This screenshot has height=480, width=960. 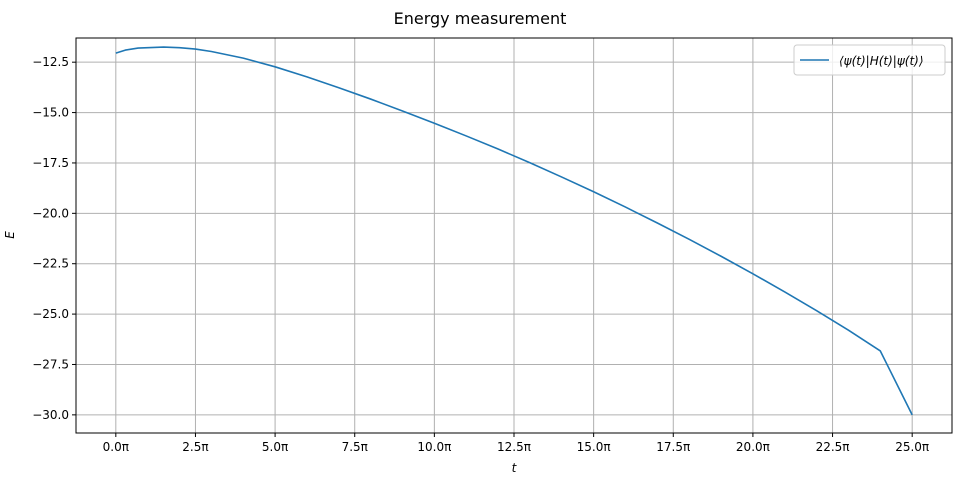 I want to click on x-tick-label: 7.5π, so click(x=355, y=447).